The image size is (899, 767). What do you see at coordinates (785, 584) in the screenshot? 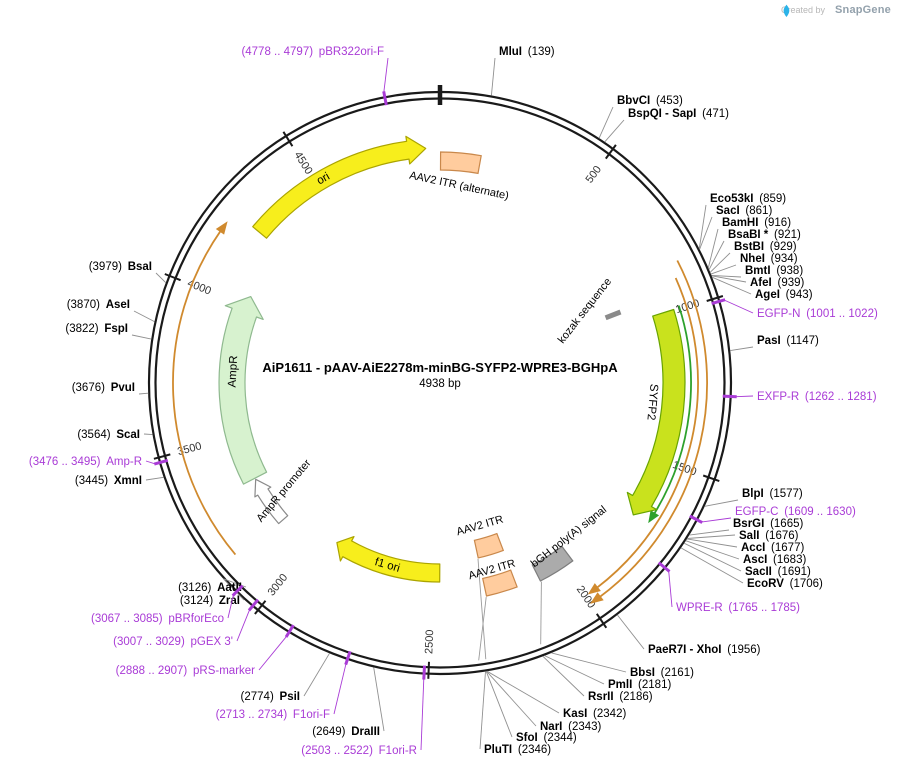
I see `enzyme-label-EcoRV: EcoRV (1706)` at bounding box center [785, 584].